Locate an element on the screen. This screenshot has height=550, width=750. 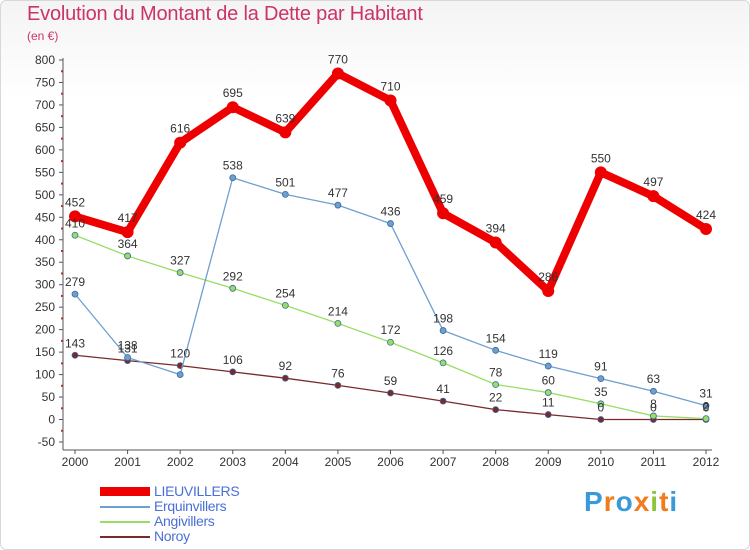
x-tick-label: 2004 is located at coordinates (285, 462).